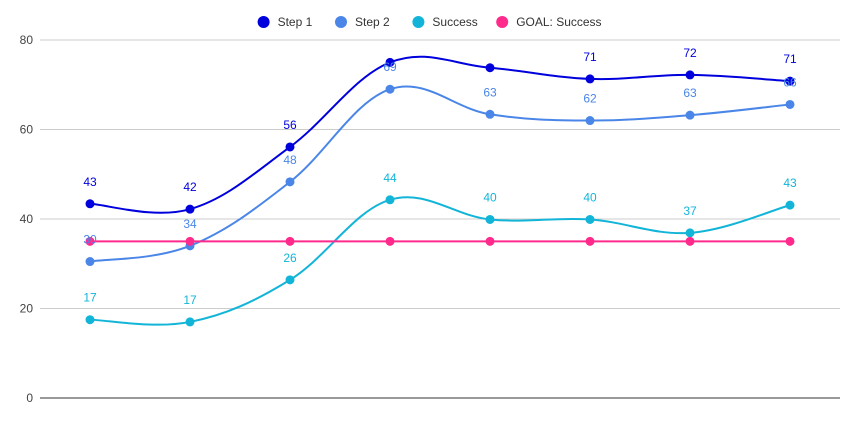 The image size is (858, 421). I want to click on legend-item: GOAL: Success, so click(549, 22).